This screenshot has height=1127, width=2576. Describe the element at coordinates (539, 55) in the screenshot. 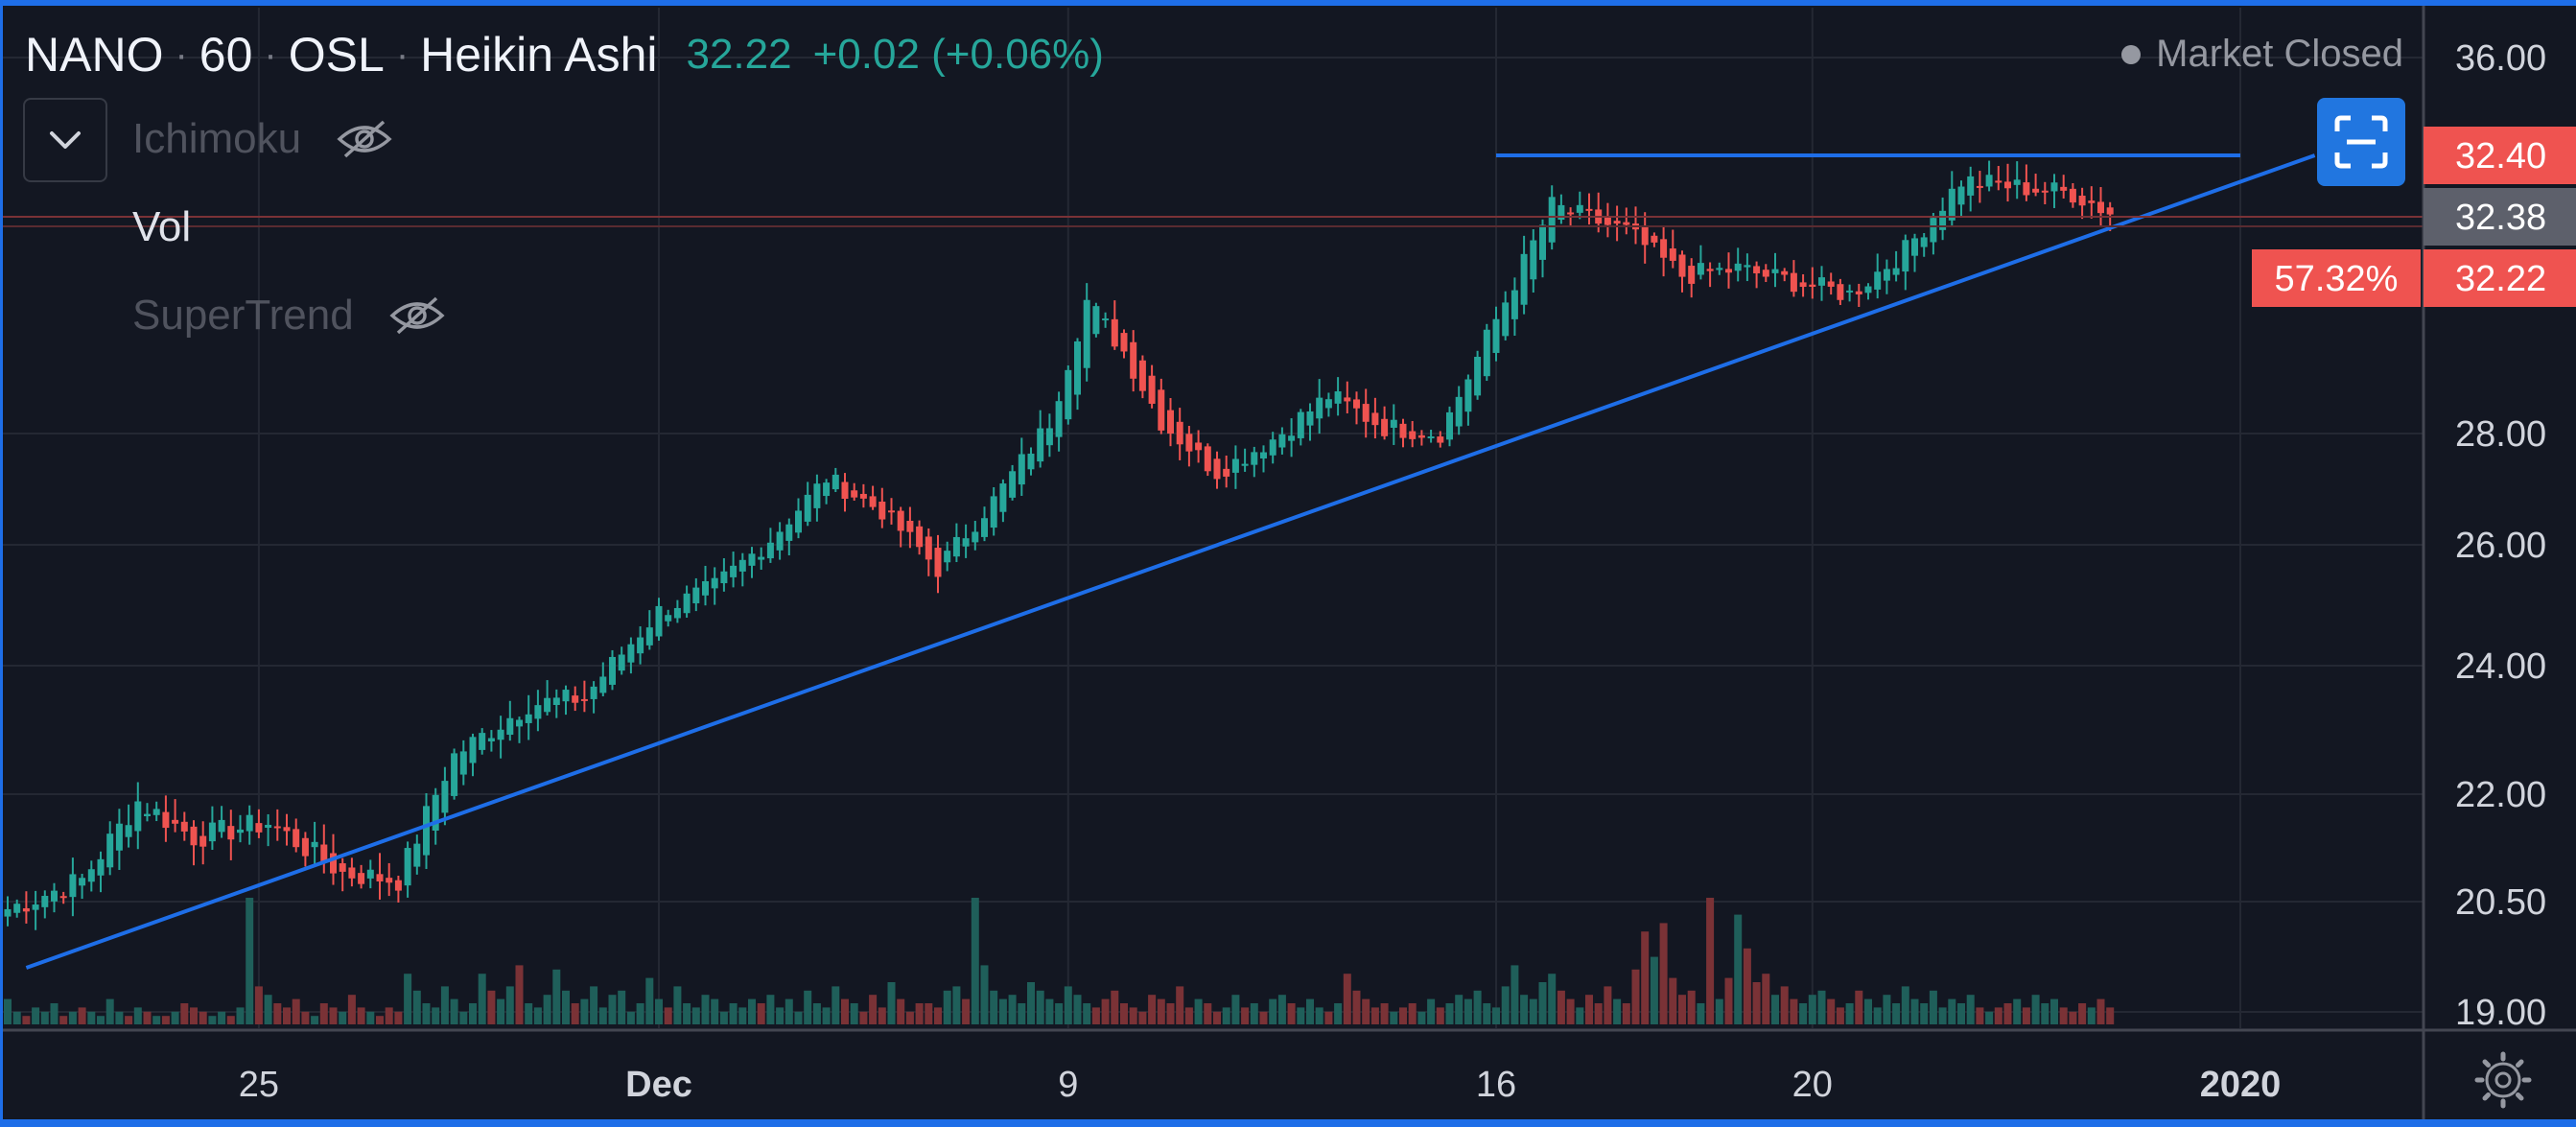

I see `chart-style: Heikin Ashi` at that location.